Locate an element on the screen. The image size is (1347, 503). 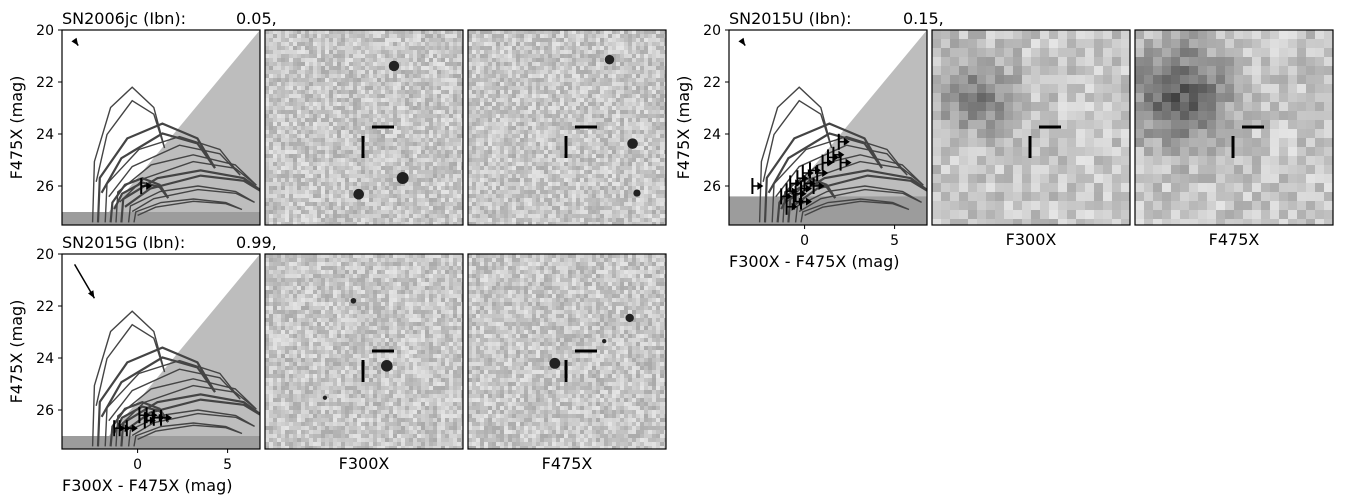
limit-band is located at coordinates (161, 218).